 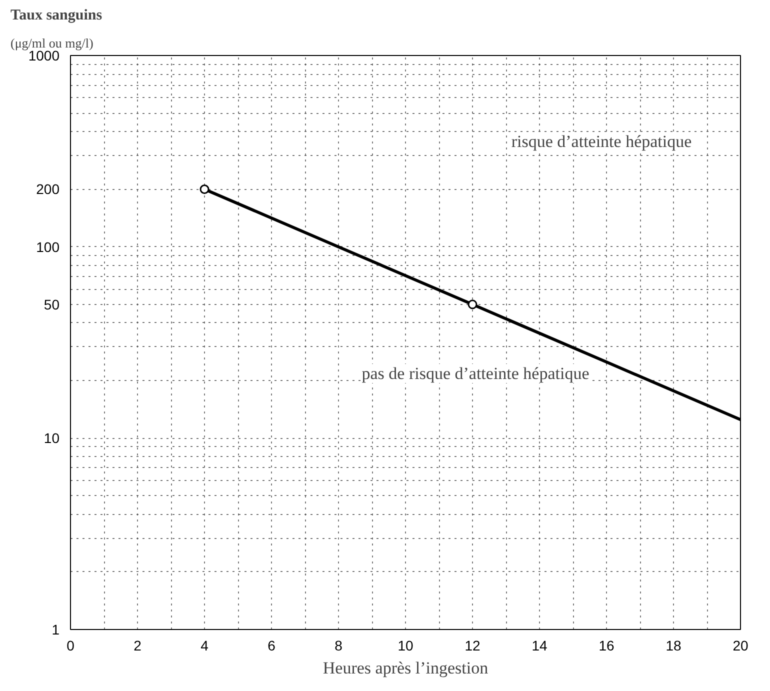 What do you see at coordinates (740, 646) in the screenshot?
I see `x-tick-label: 20` at bounding box center [740, 646].